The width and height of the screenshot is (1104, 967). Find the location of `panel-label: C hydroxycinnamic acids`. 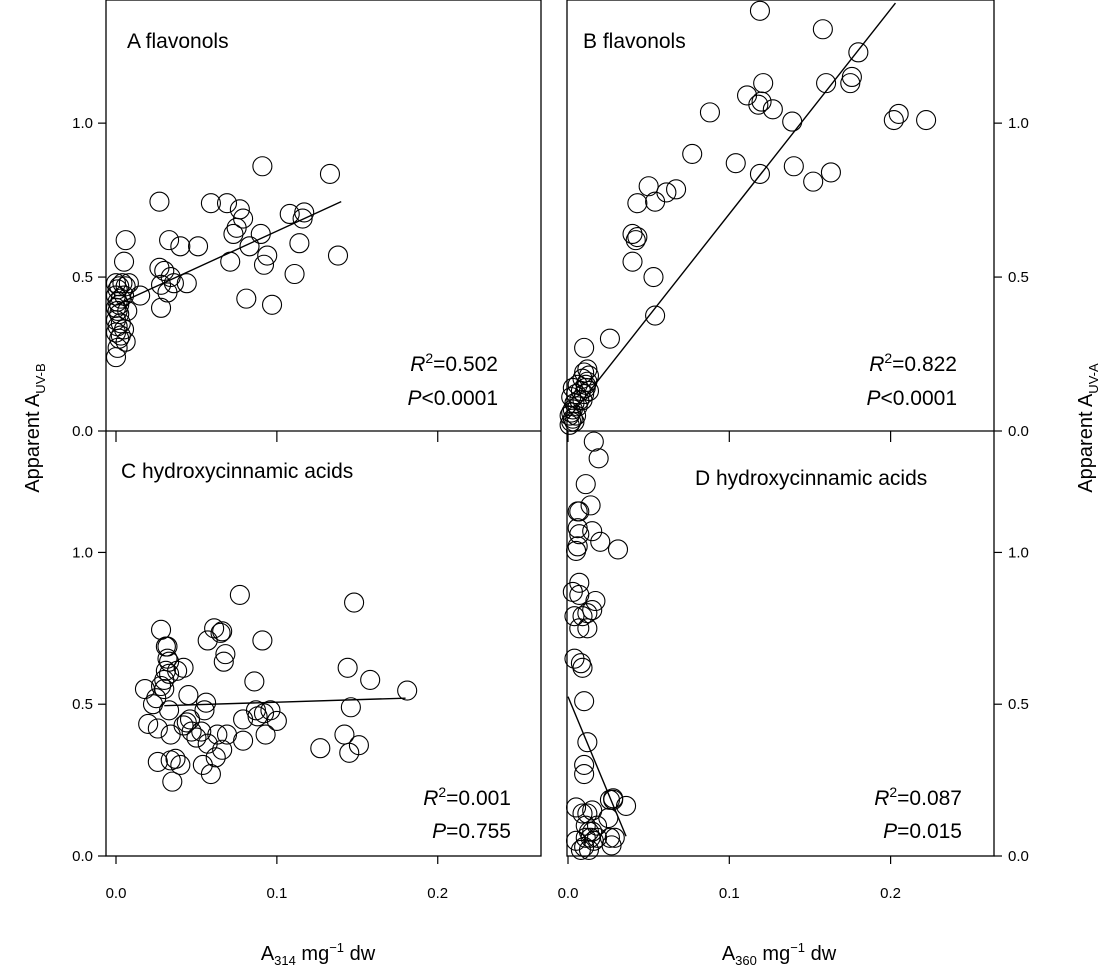

panel-label: C hydroxycinnamic acids is located at coordinates (237, 471).